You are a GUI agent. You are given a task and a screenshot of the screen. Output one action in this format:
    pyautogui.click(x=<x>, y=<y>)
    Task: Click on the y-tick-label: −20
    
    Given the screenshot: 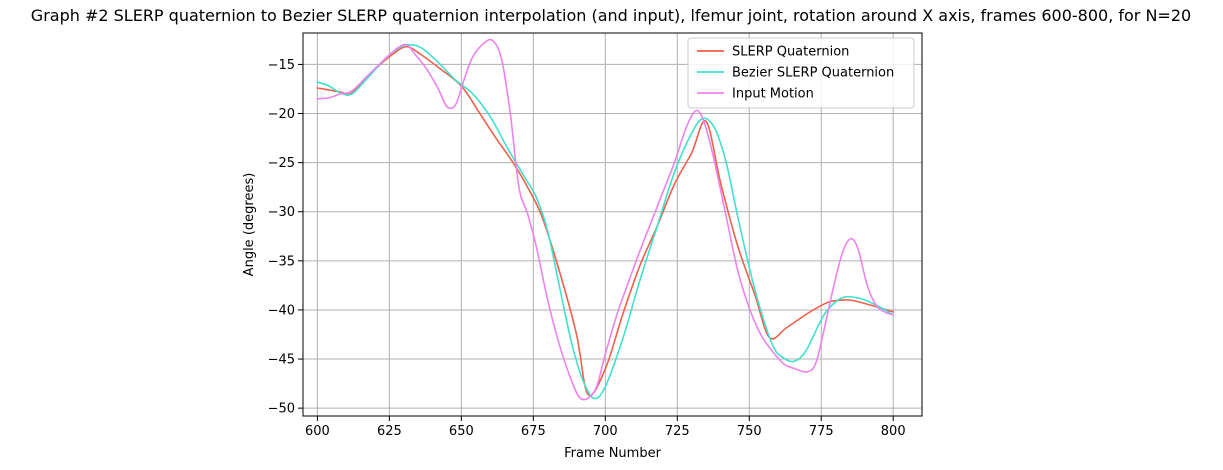 What is the action you would take?
    pyautogui.click(x=281, y=114)
    